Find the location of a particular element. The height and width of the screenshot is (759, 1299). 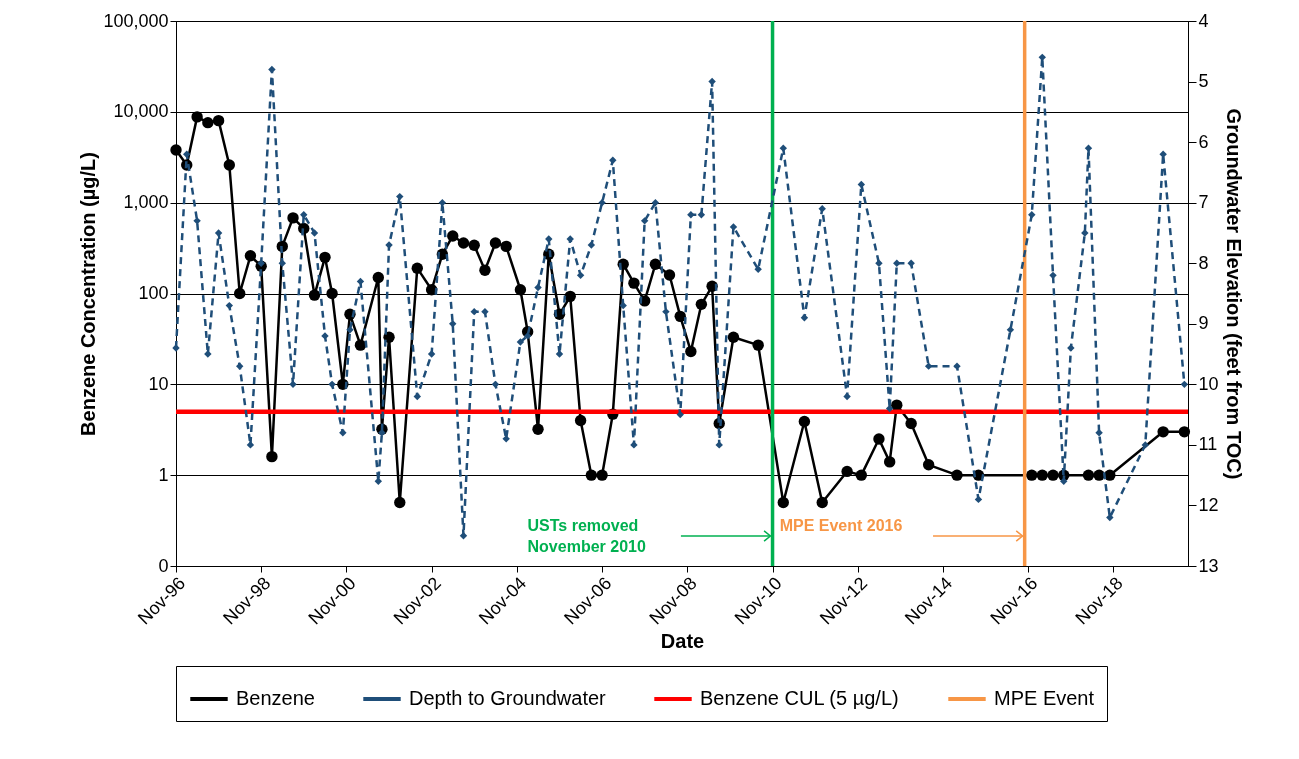

y2-tick-label: 13 is located at coordinates (1208, 565).